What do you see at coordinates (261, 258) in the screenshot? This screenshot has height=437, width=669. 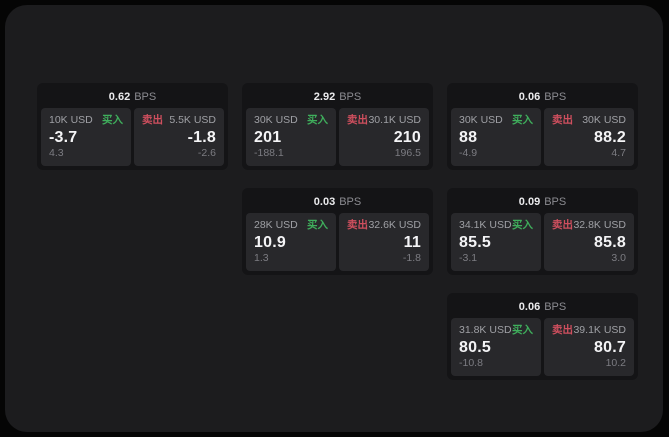 I see `buy-change: 1.3` at bounding box center [261, 258].